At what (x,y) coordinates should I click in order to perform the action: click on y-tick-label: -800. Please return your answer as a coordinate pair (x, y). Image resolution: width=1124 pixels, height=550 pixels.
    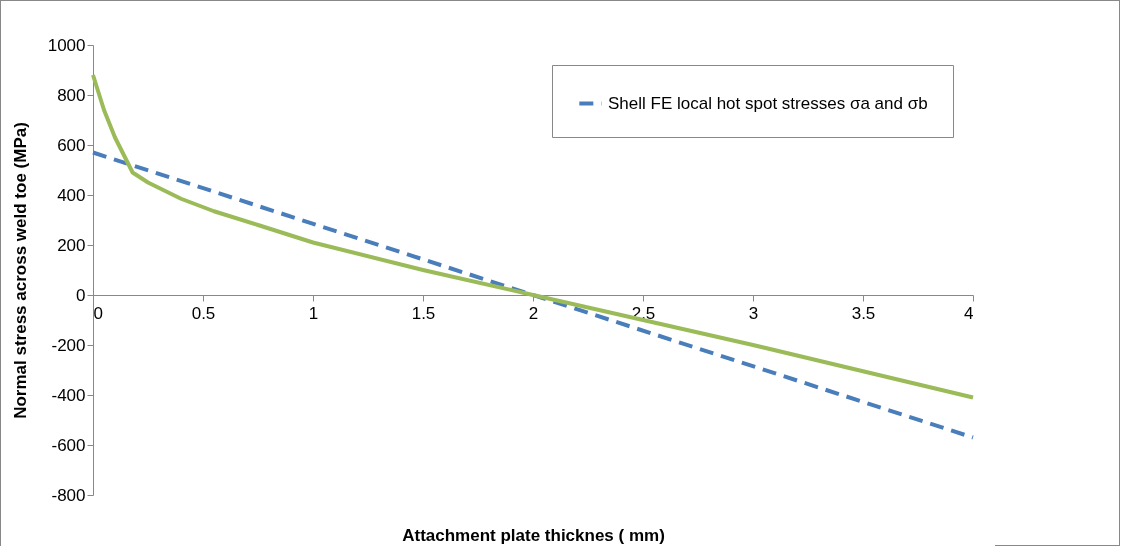
    Looking at the image, I should click on (68, 495).